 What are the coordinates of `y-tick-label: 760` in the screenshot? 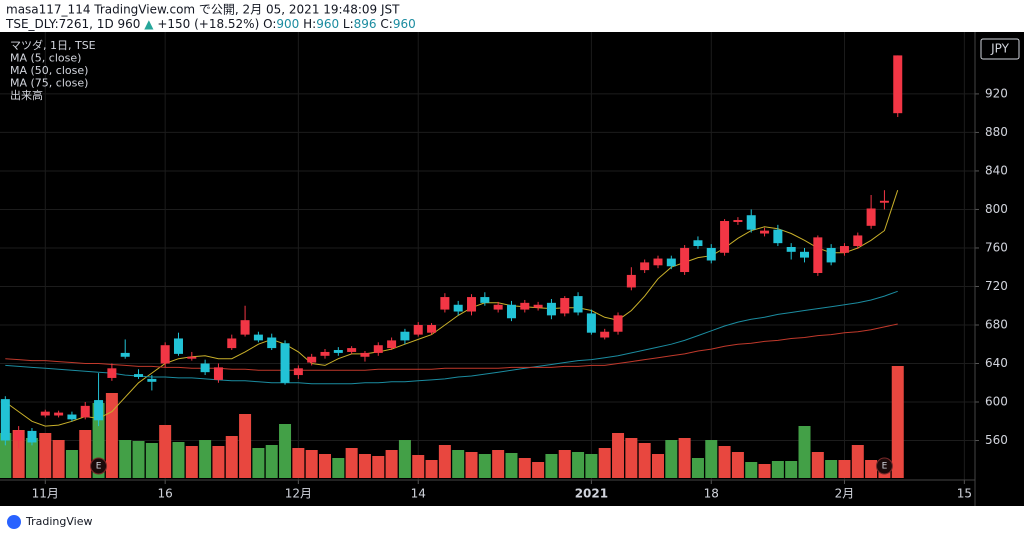 It's located at (996, 247).